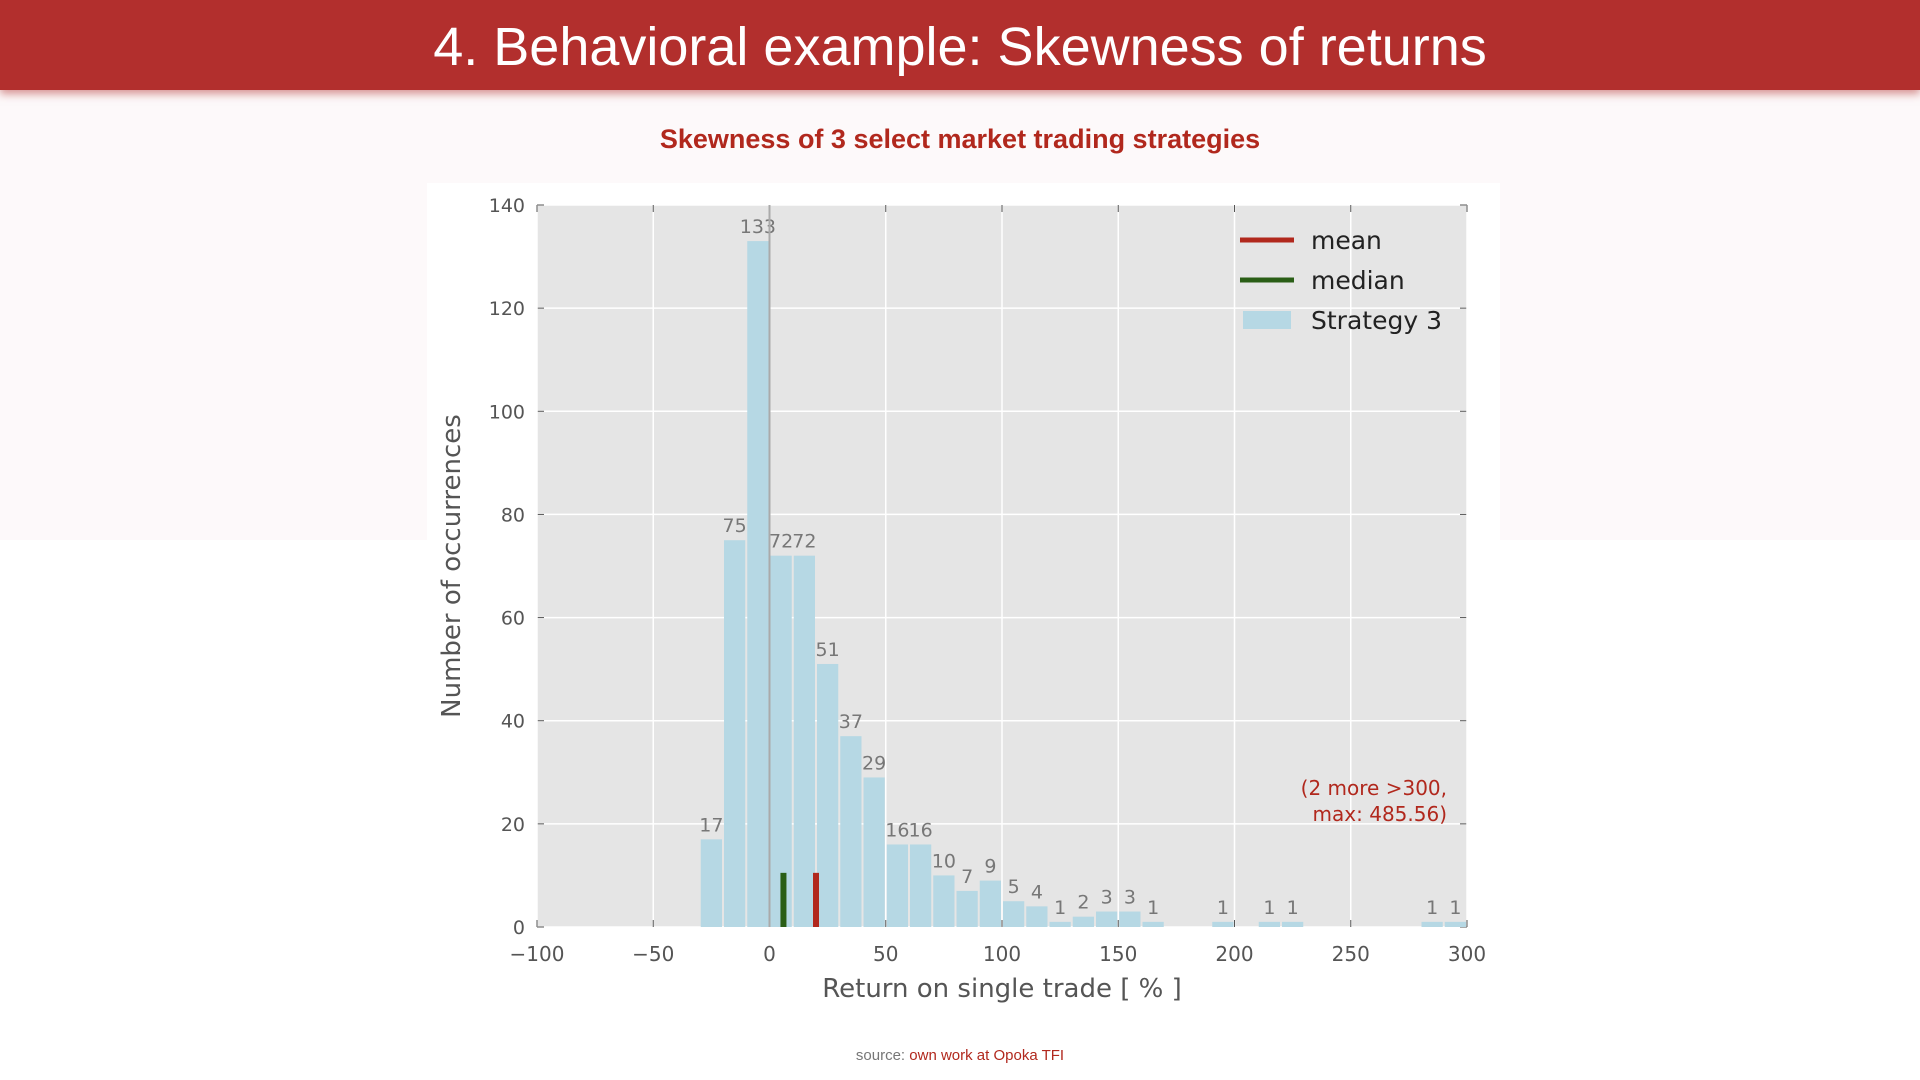  What do you see at coordinates (735, 526) in the screenshot?
I see `bar-value-label: 75` at bounding box center [735, 526].